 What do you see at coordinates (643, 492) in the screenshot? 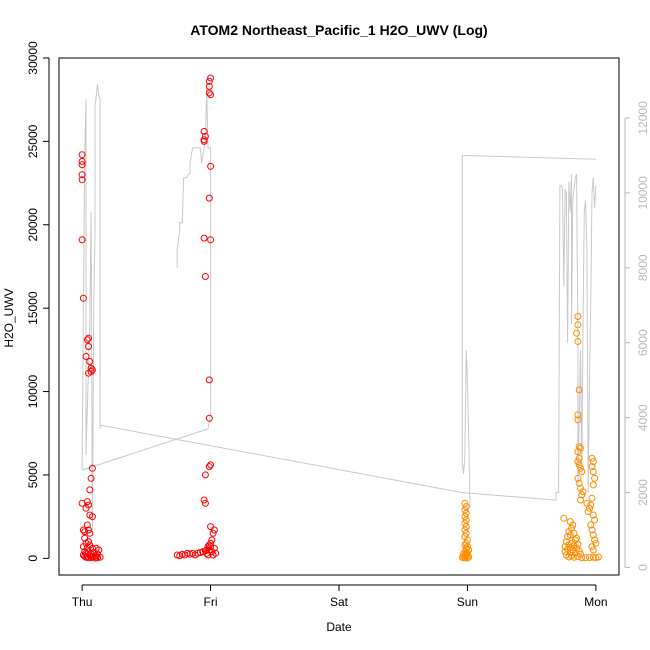
I see `y2-tick-label: 2000` at bounding box center [643, 492].